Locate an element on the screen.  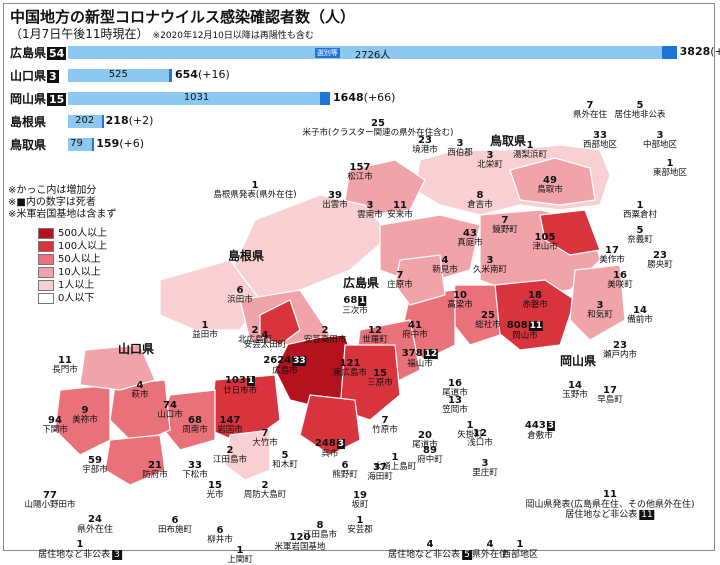
death-count-badge: 54 is located at coordinates (57, 53).